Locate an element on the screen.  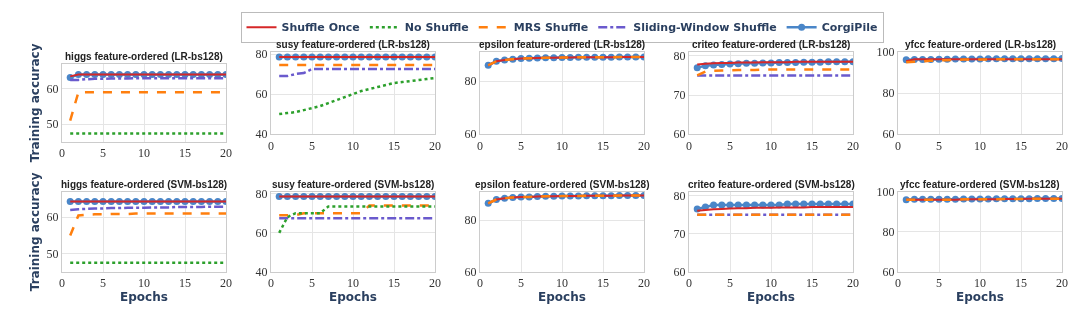
chart-title: susy feature-ordered (LR-bs128) is located at coordinates (353, 44).